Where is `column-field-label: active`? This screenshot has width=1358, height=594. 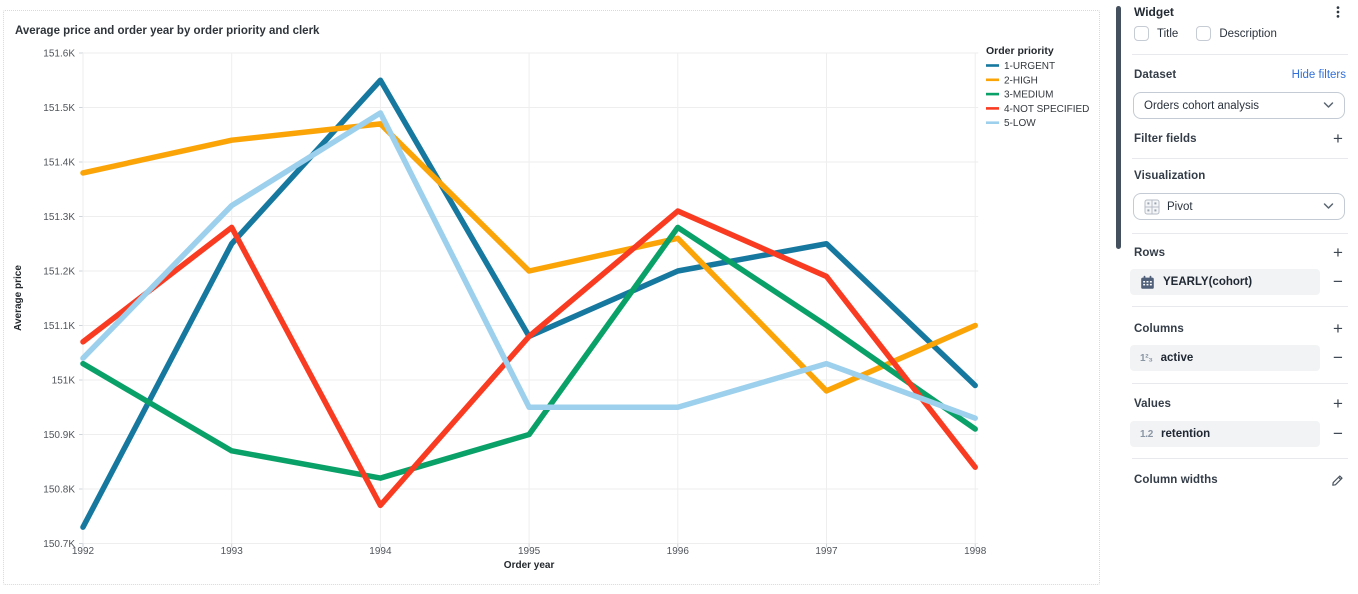 column-field-label: active is located at coordinates (1177, 358).